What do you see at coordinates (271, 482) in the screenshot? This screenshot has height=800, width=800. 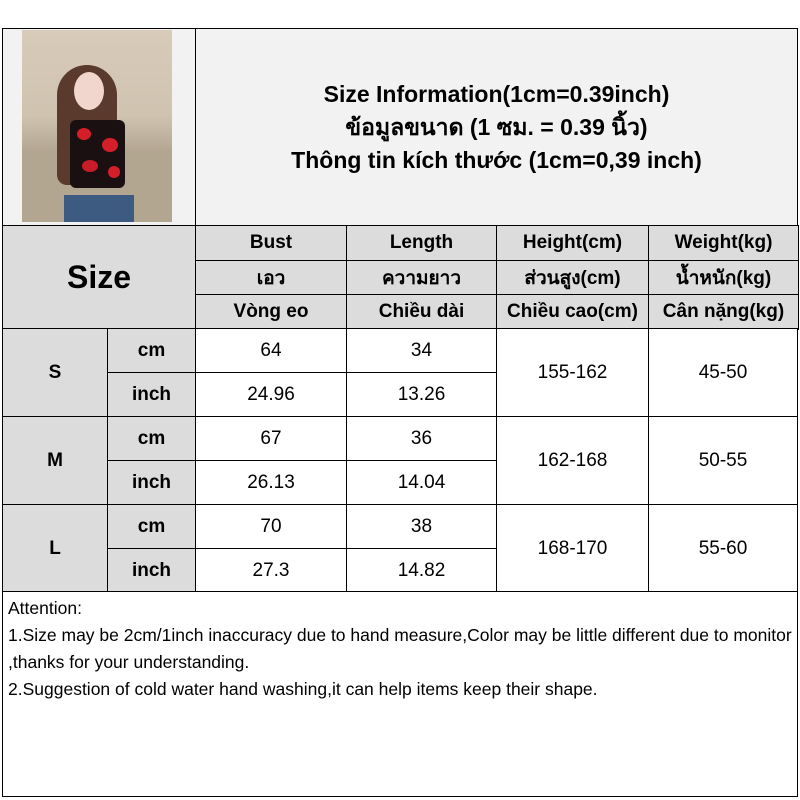 I see `bust-inch: 26.13` at bounding box center [271, 482].